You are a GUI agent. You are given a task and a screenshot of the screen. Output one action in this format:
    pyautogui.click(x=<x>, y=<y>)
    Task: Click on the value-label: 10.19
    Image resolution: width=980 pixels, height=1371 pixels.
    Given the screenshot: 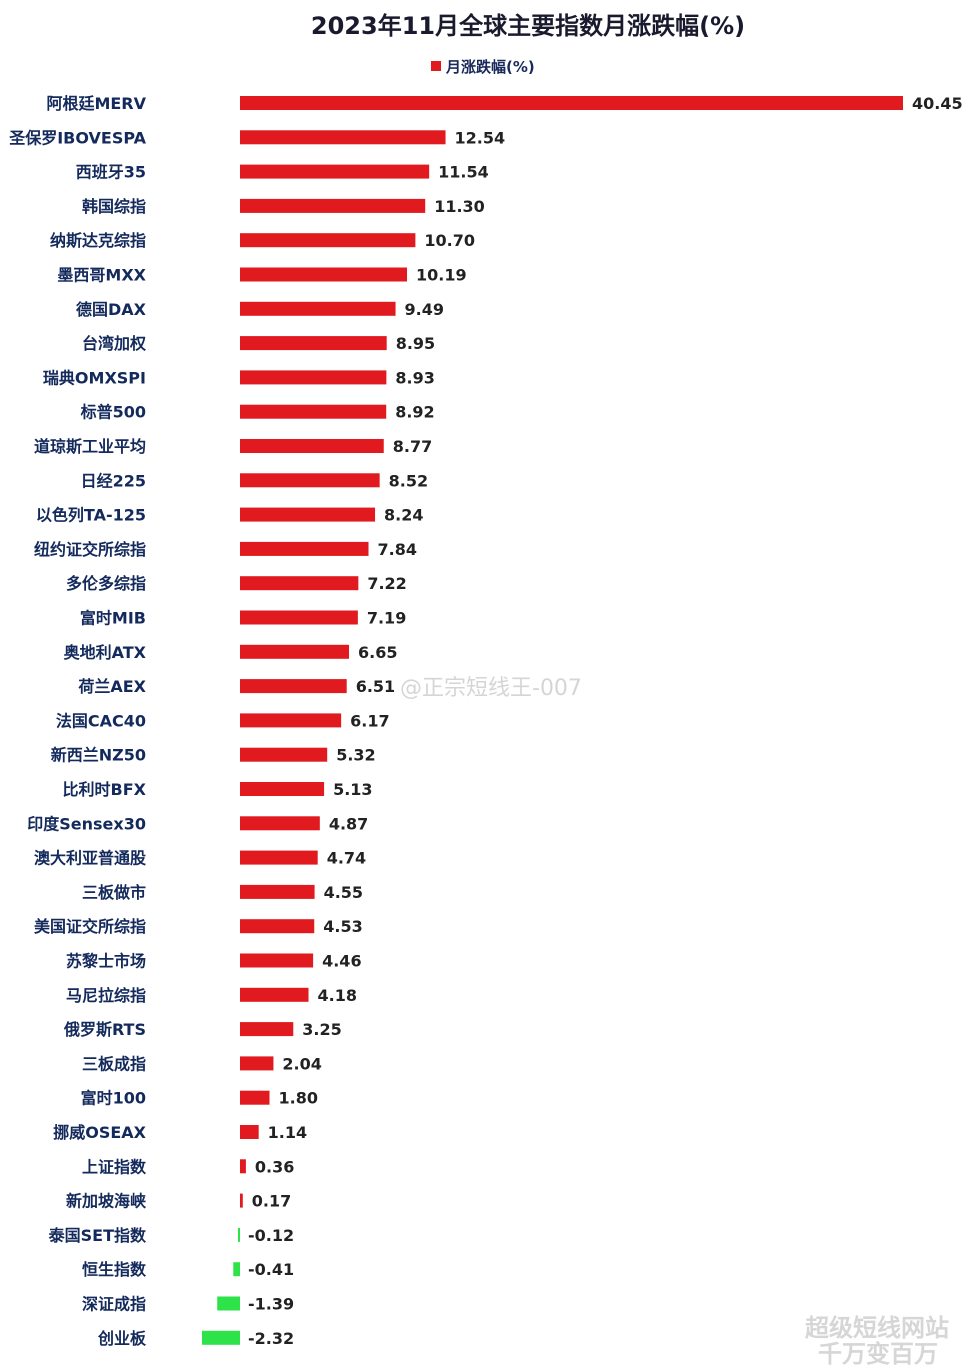 What is the action you would take?
    pyautogui.click(x=441, y=275)
    